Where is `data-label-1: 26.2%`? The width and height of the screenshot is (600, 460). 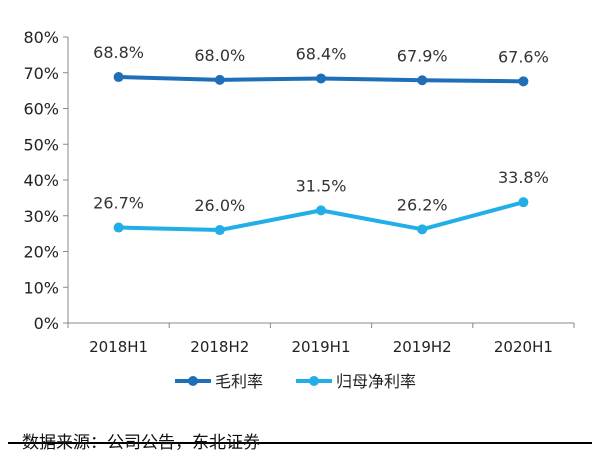
data-label-1: 26.2% is located at coordinates (422, 204).